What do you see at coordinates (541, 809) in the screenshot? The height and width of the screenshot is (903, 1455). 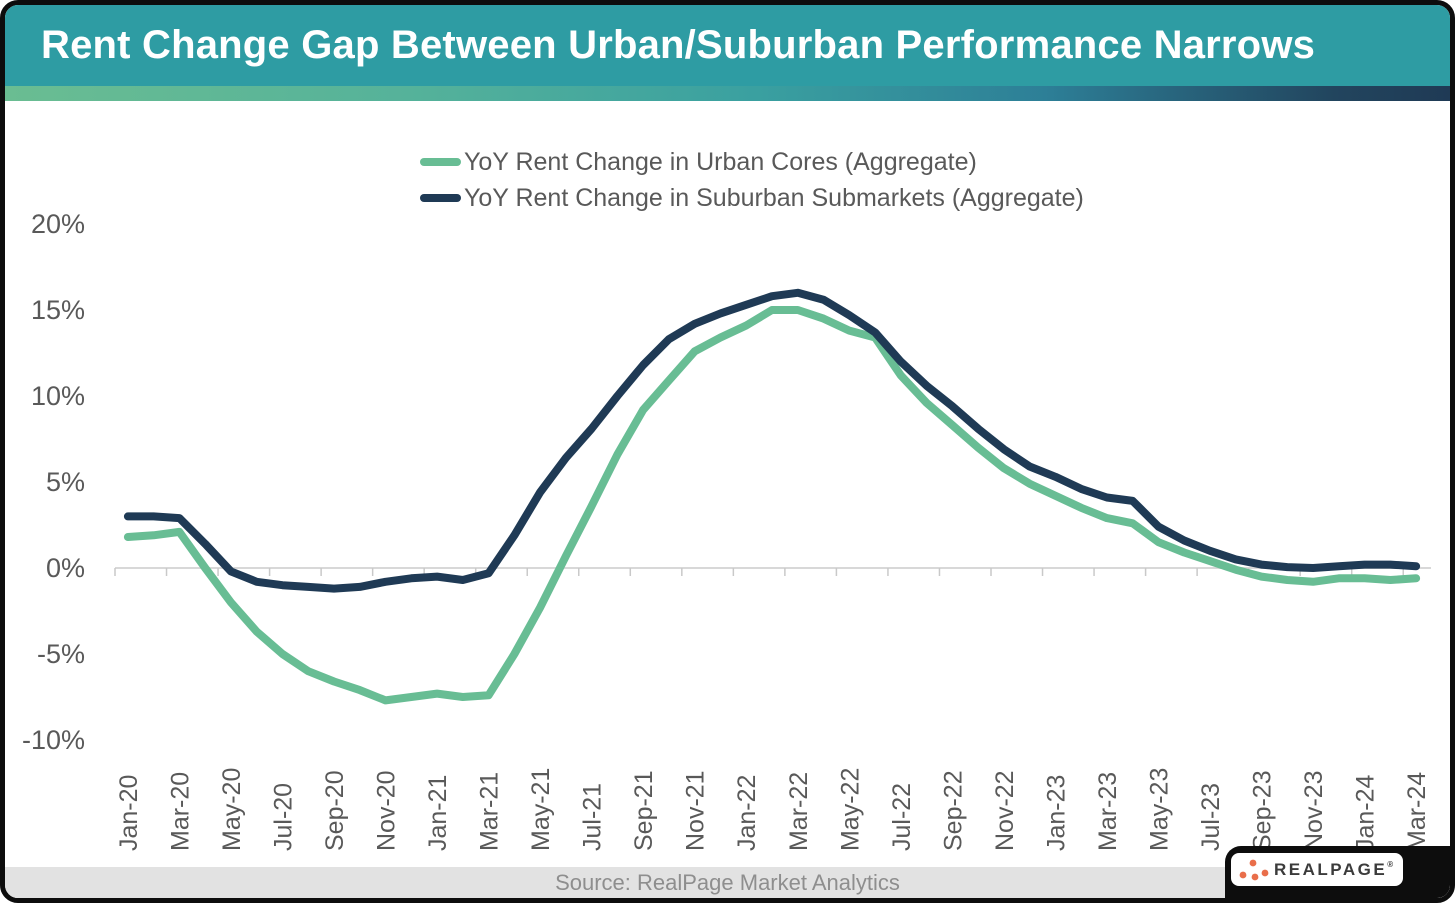 I see `x-axis-tick-label: May-21` at bounding box center [541, 809].